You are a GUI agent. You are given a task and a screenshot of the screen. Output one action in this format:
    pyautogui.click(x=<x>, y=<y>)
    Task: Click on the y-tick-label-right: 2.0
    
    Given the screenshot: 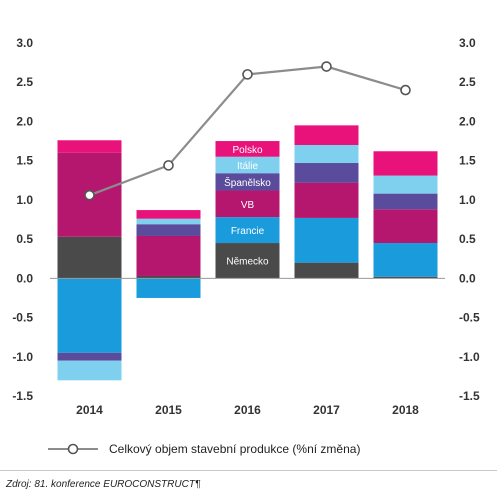 What is the action you would take?
    pyautogui.click(x=467, y=121)
    